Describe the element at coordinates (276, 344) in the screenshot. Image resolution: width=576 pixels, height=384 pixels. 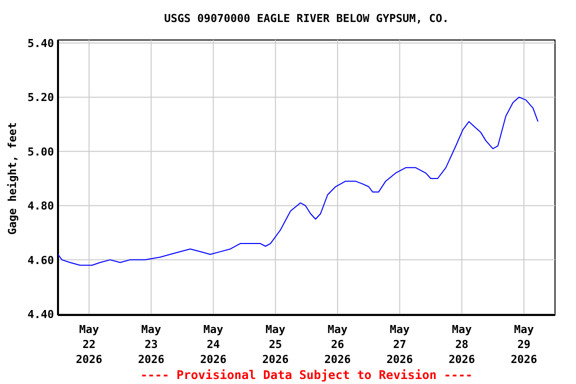
I see `x-tick-label: May 25 2026` at that location.